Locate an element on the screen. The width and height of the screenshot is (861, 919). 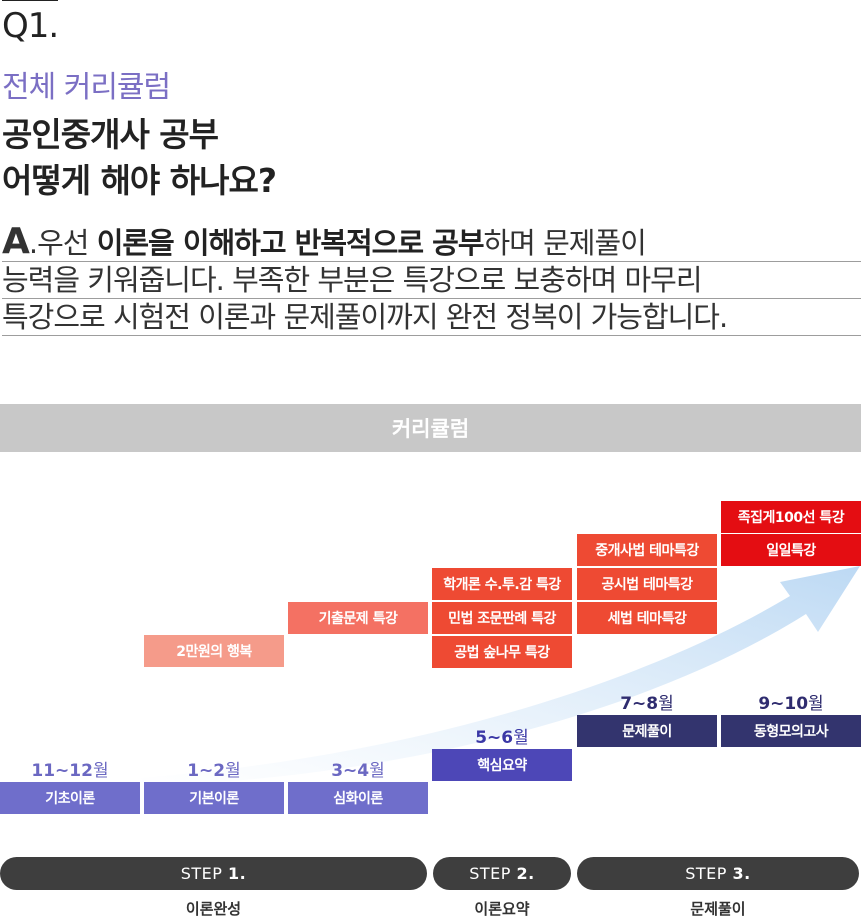
special-brokerage-law: 중개사법 테마특강 is located at coordinates (647, 550).